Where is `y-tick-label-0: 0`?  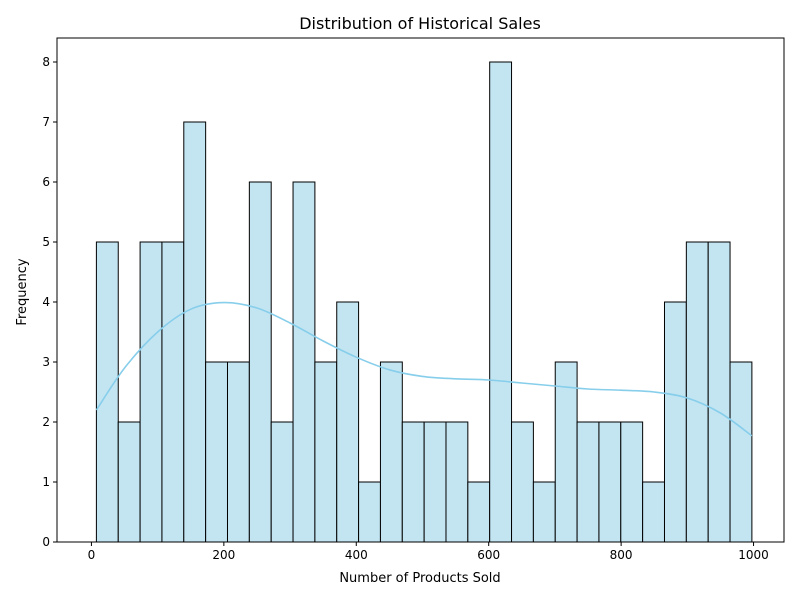 y-tick-label-0: 0 is located at coordinates (46, 542).